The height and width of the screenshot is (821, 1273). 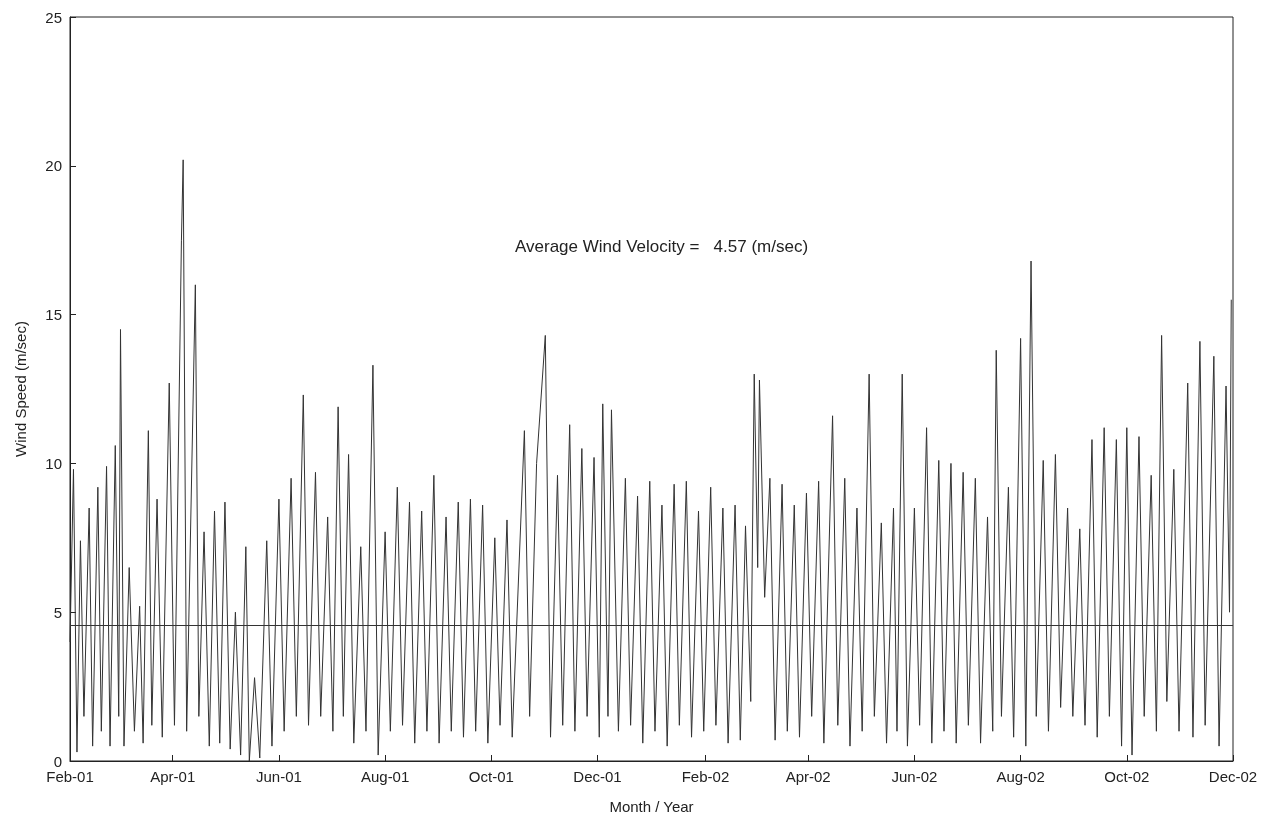 What do you see at coordinates (173, 776) in the screenshot?
I see `x-tick-label: Apr-01` at bounding box center [173, 776].